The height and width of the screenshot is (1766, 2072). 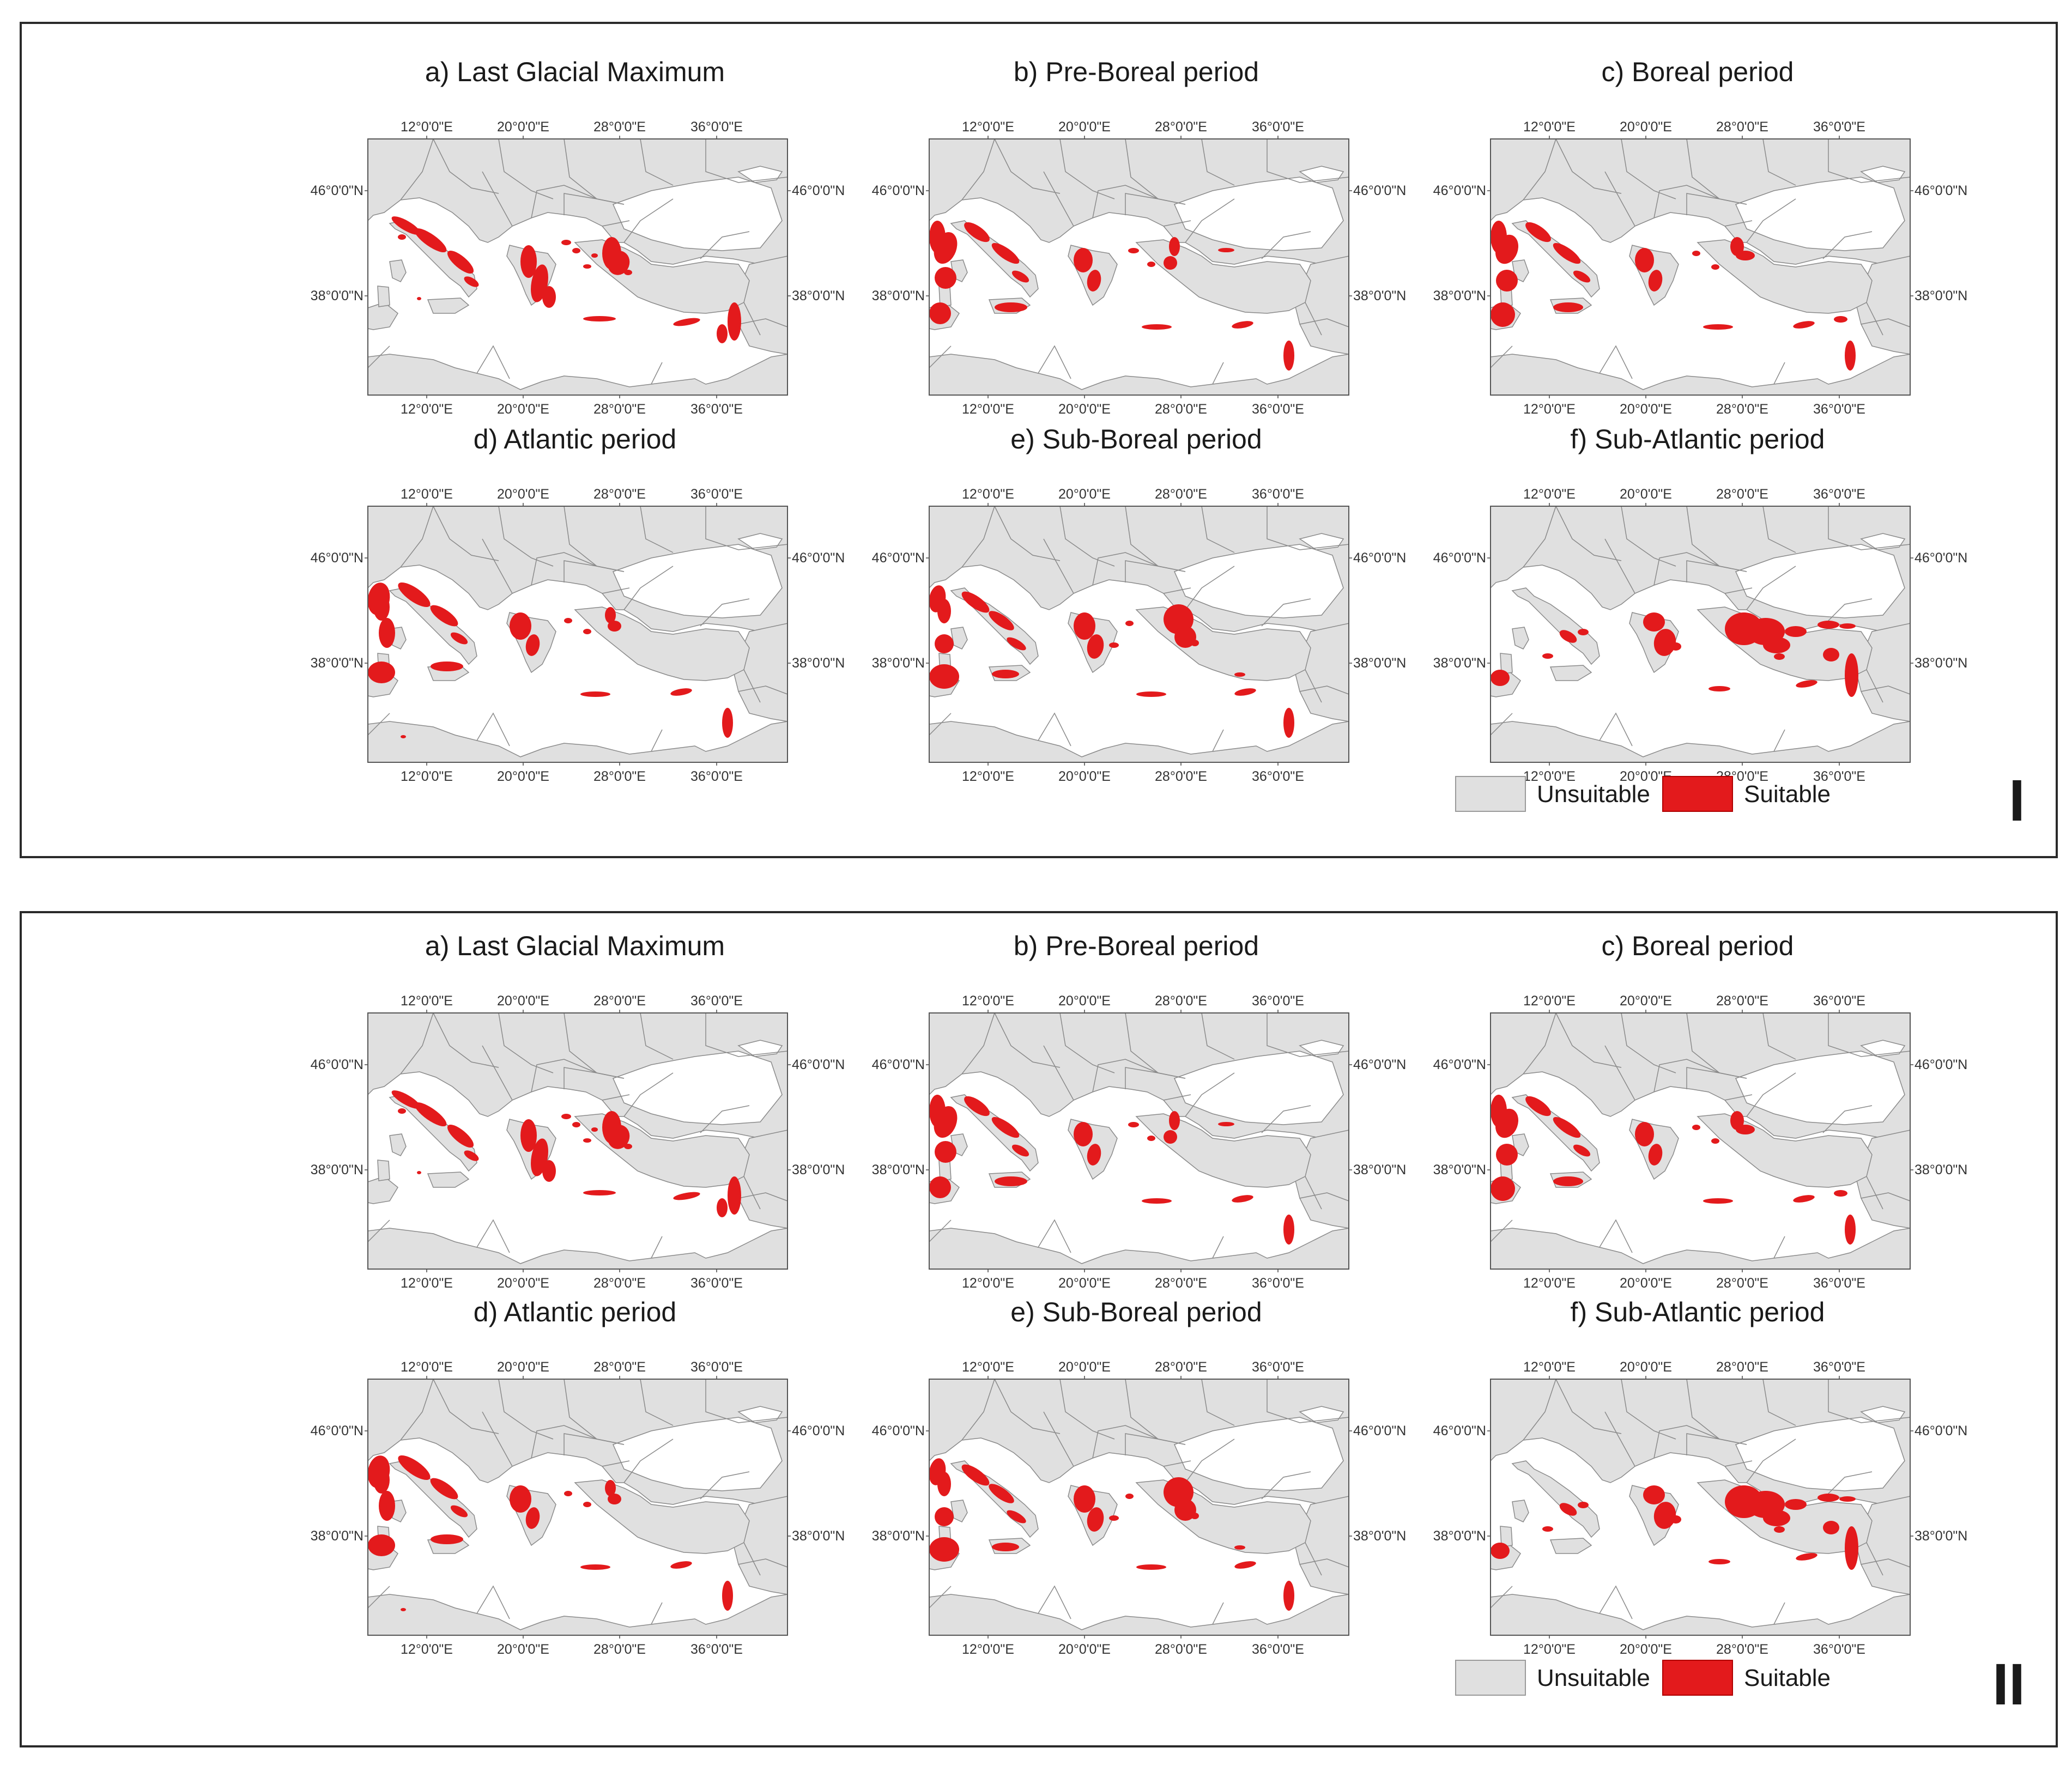 I want to click on map-body, so click(x=578, y=634).